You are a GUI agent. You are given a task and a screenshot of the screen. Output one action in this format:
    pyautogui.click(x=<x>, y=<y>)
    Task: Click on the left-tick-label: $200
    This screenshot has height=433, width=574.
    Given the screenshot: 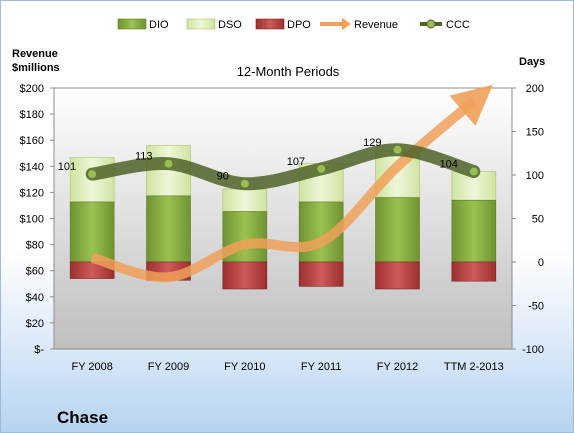 What is the action you would take?
    pyautogui.click(x=32, y=89)
    